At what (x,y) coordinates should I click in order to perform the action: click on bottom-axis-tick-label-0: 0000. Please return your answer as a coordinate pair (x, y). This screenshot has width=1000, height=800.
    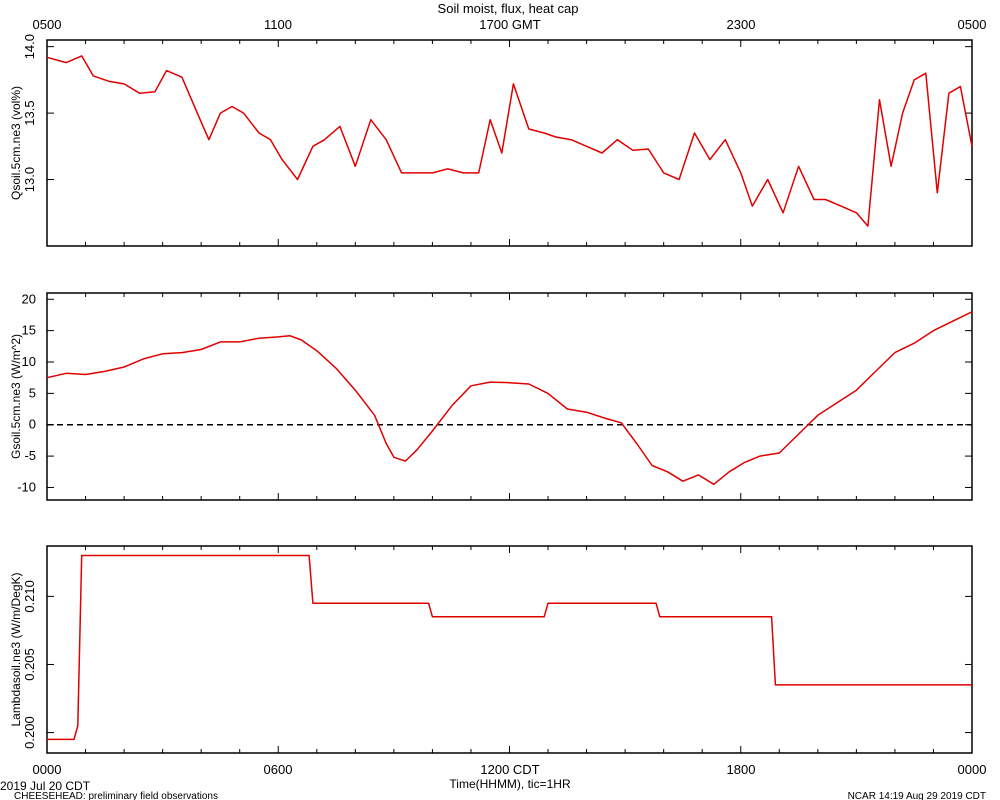
    Looking at the image, I should click on (47, 769).